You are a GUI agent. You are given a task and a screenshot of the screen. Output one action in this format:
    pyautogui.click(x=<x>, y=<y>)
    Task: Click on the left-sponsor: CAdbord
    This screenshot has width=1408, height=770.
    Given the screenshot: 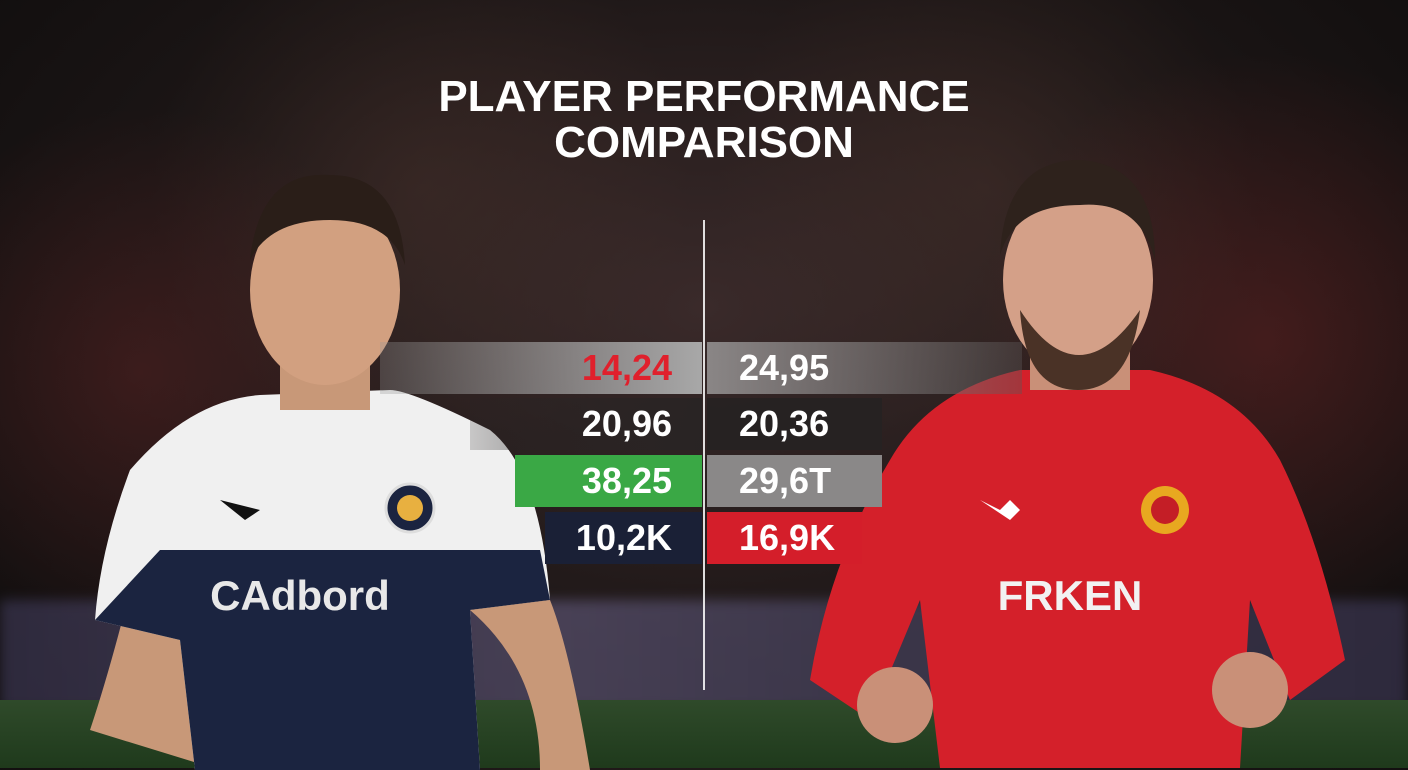 What is the action you would take?
    pyautogui.click(x=300, y=595)
    